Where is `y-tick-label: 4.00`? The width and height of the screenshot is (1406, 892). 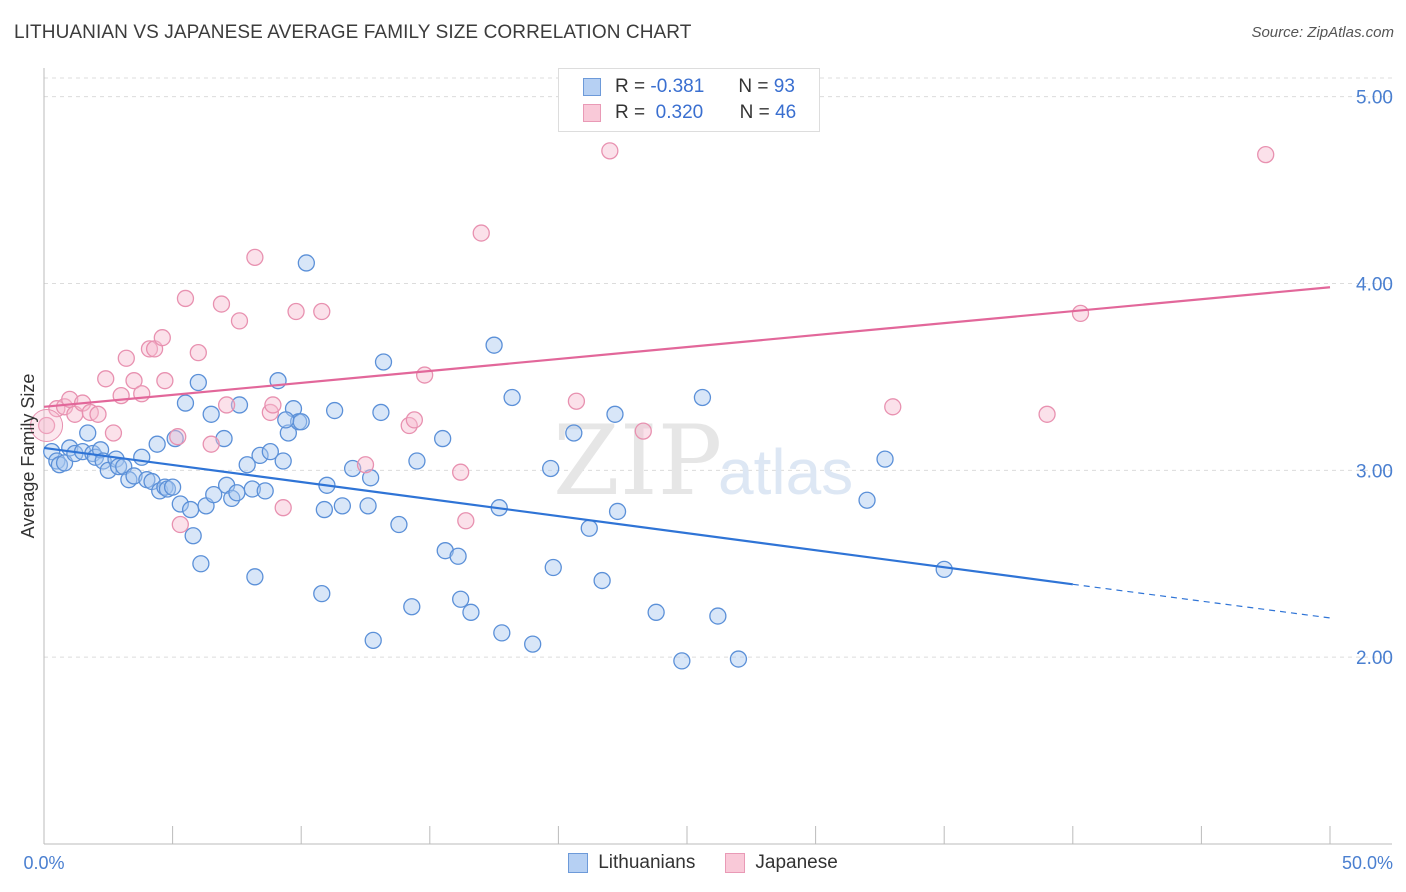
y-tick-label: 4.00 is located at coordinates (1374, 285).